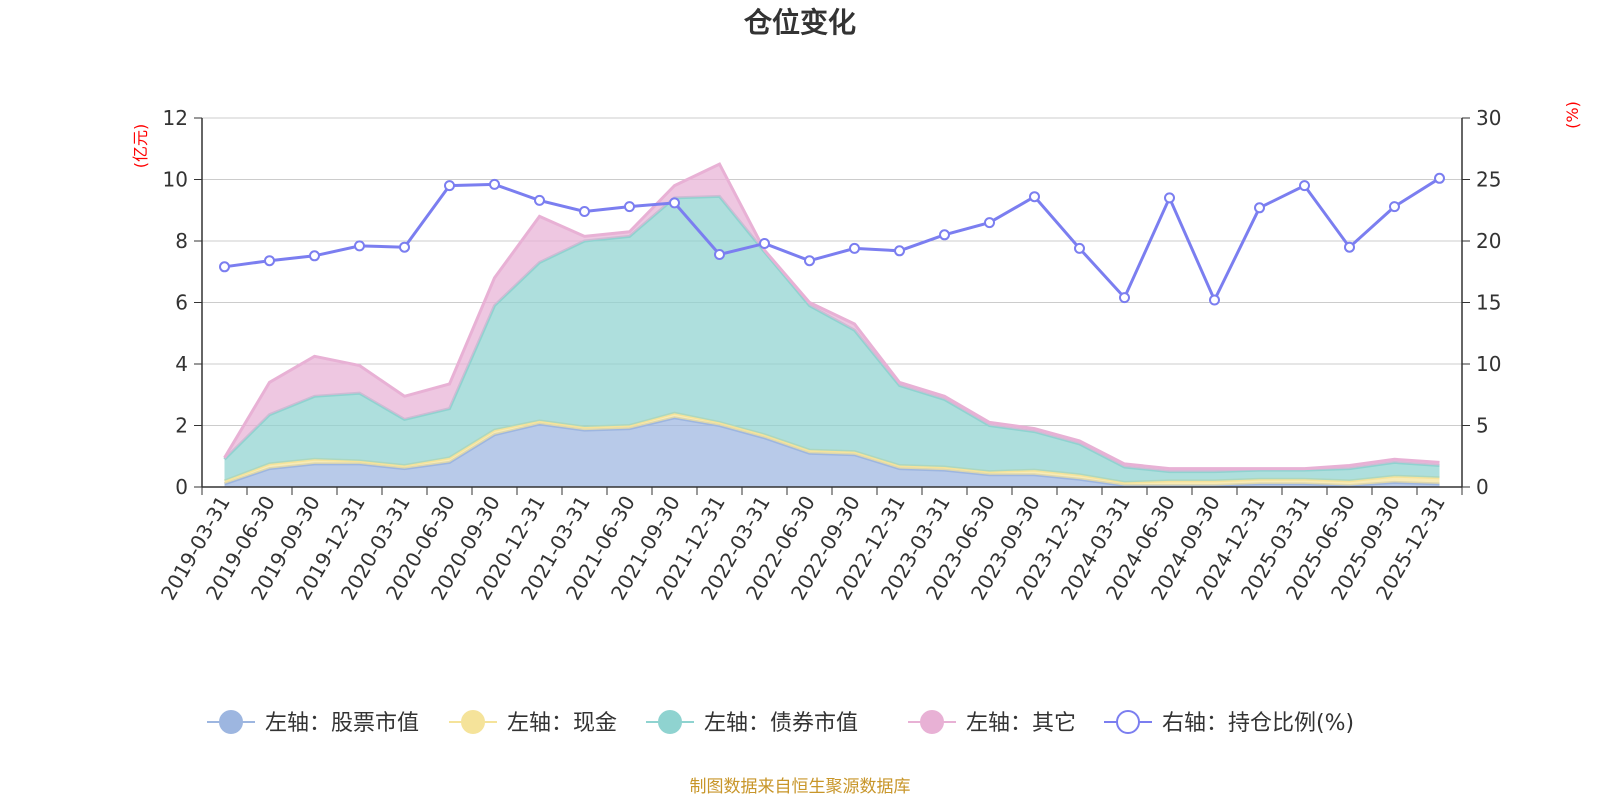  Describe the element at coordinates (1572, 115) in the screenshot. I see `right-axis-unit: (%)` at that location.